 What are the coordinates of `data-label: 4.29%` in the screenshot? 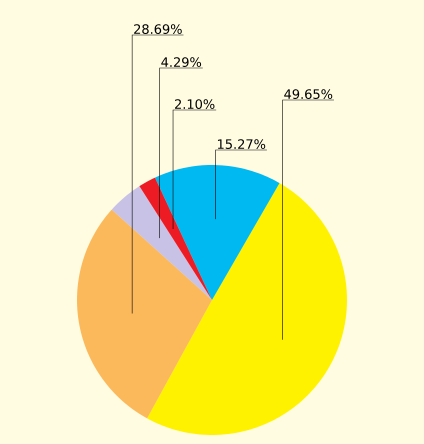 It's located at (181, 62).